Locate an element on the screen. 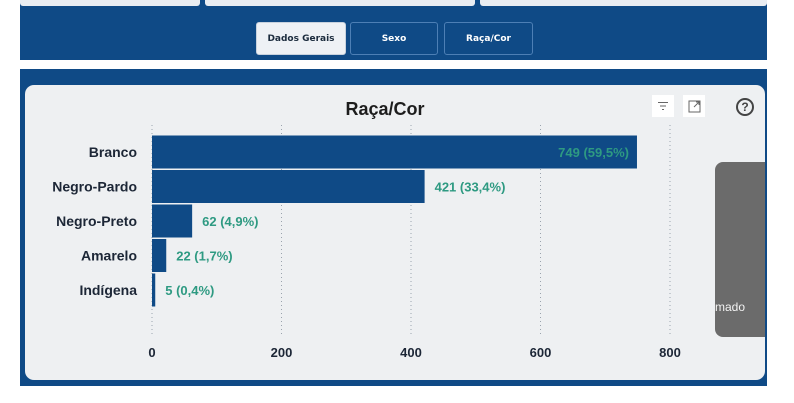 The width and height of the screenshot is (794, 403). tab-dados-gerais: Dados Gerais is located at coordinates (301, 38).